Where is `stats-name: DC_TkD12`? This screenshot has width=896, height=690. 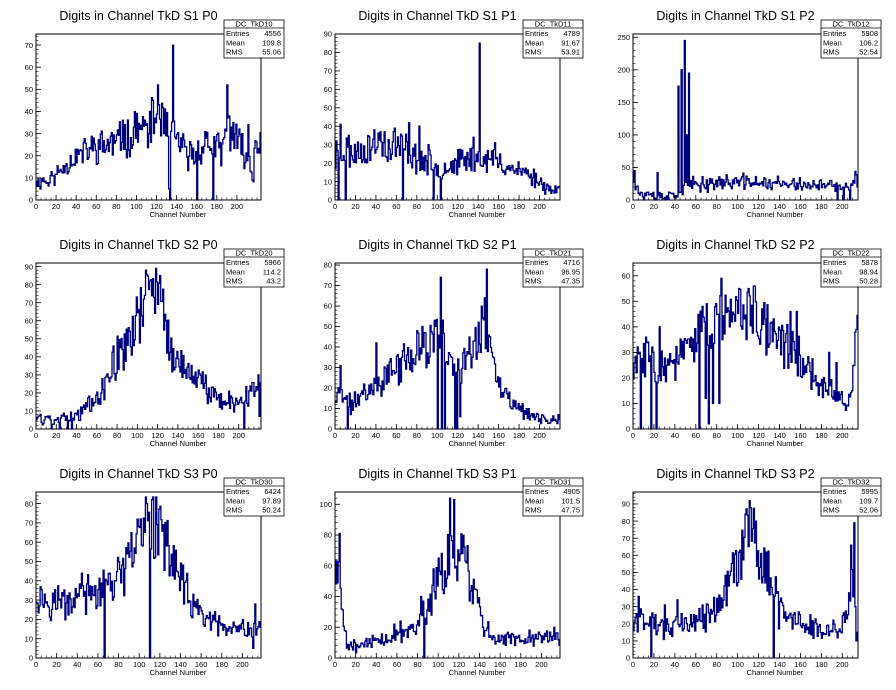 stats-name: DC_TkD12 is located at coordinates (850, 24).